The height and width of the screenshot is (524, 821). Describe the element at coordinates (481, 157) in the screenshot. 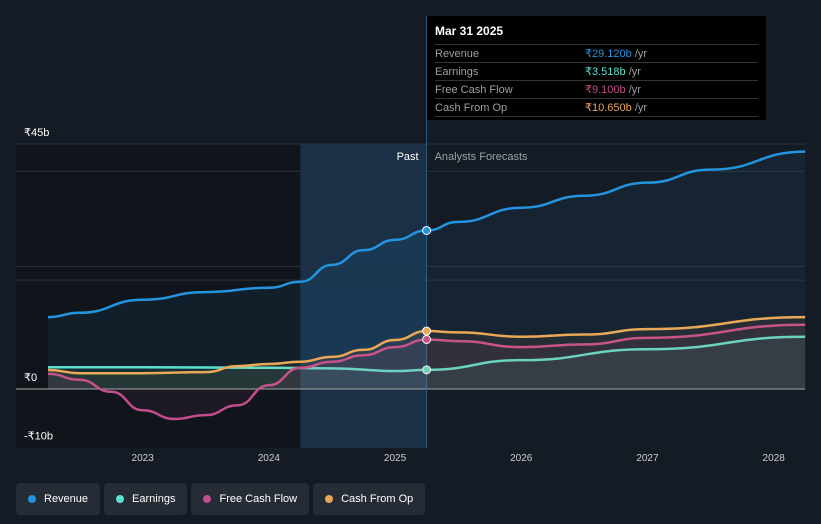

I see `forecast-label: Analysts Forecasts` at that location.